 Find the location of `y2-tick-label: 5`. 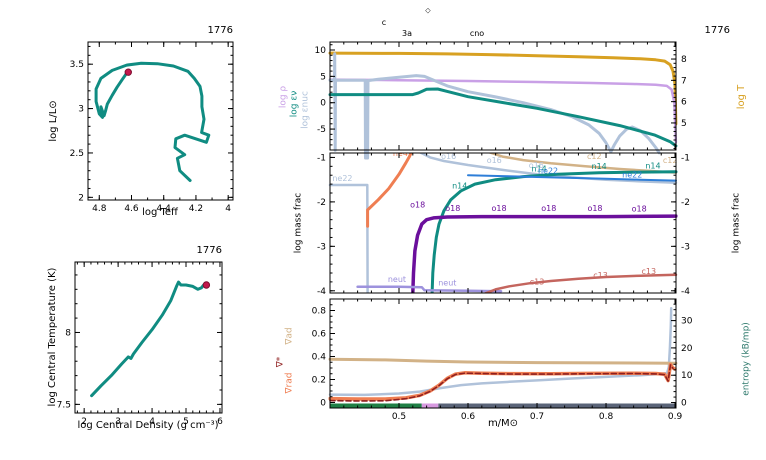

y2-tick-label: 5 is located at coordinates (684, 124).